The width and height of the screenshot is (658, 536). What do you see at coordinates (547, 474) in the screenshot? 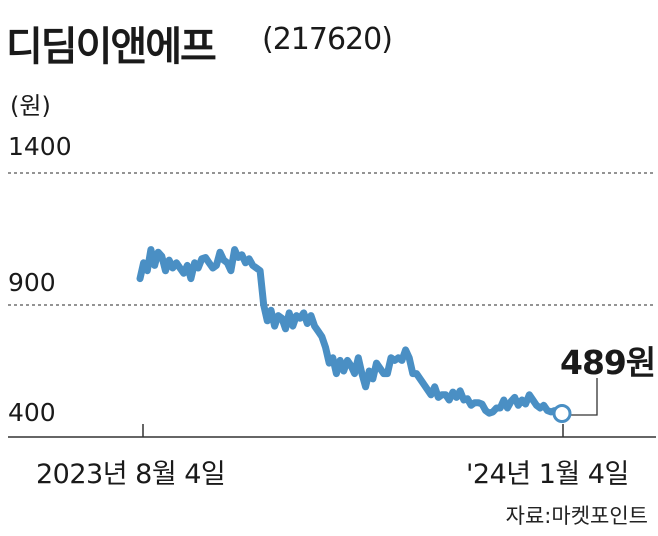
I see `x-tick-label-end: '24년 1월 4일` at bounding box center [547, 474].